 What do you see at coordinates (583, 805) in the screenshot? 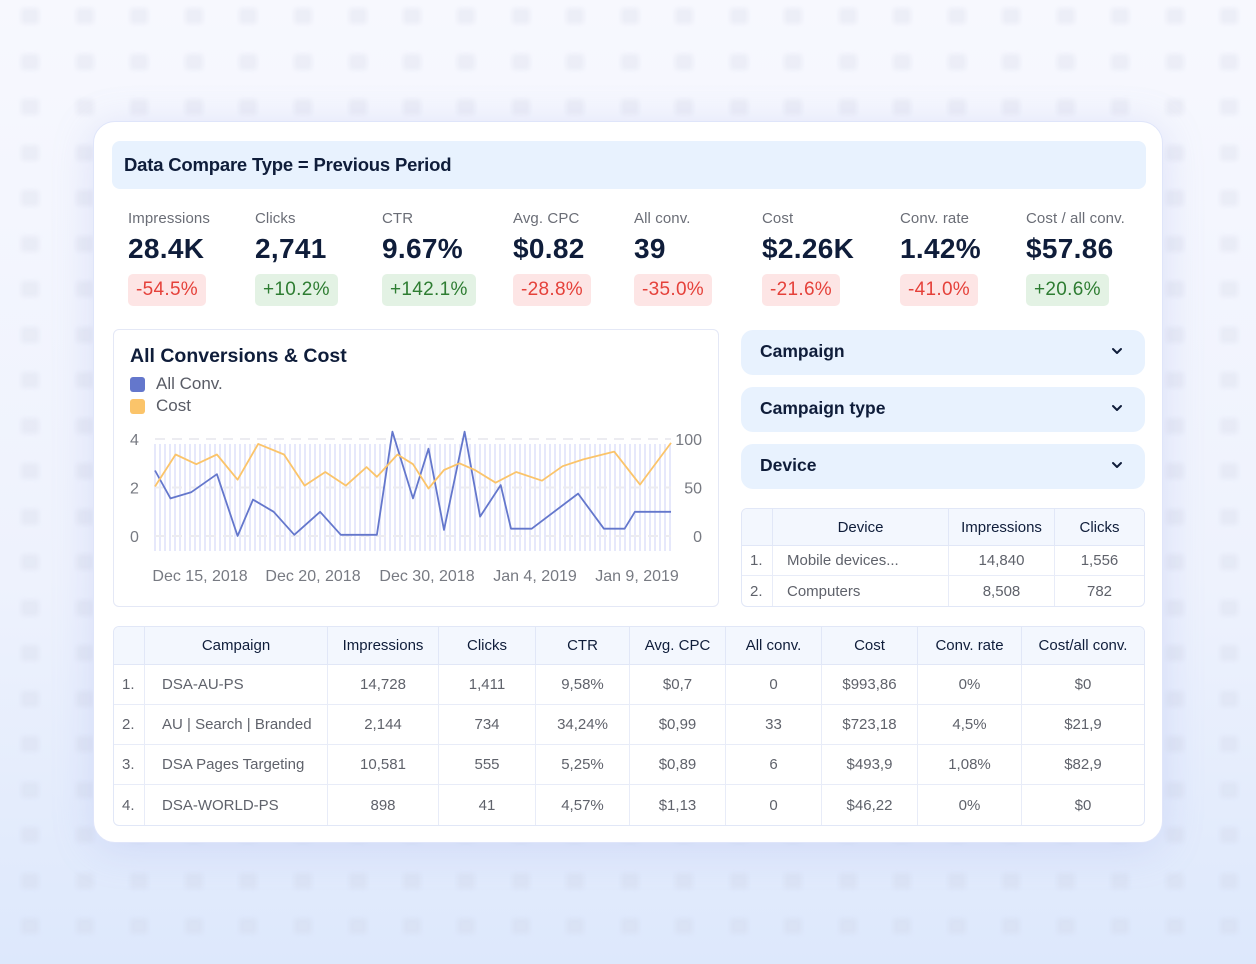
I see `ctr-cell: 4,57%` at bounding box center [583, 805].